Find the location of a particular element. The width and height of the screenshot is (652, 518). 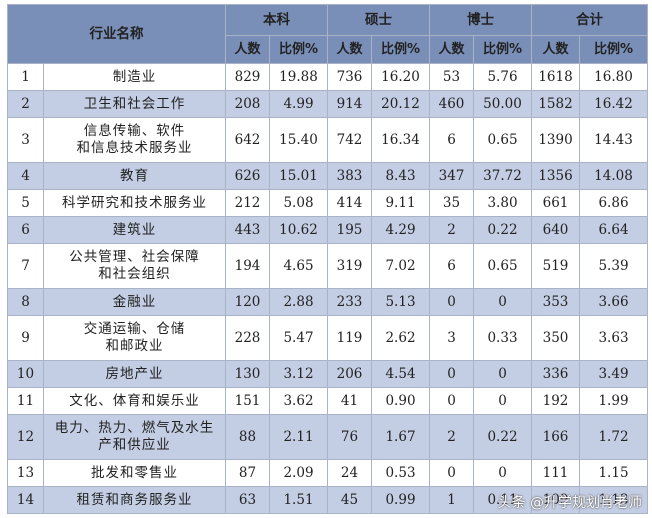

master-count-cell: 736 is located at coordinates (349, 77).